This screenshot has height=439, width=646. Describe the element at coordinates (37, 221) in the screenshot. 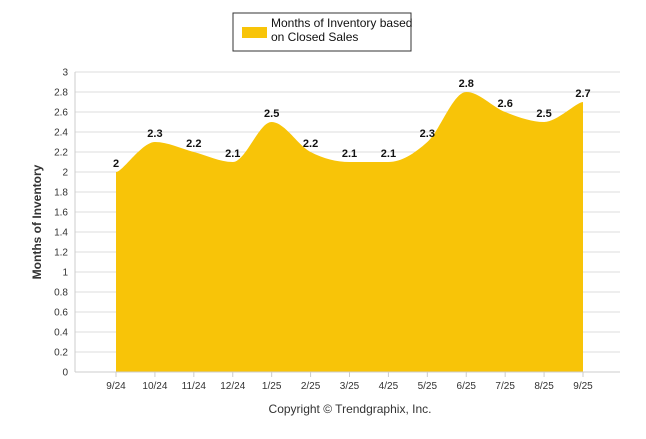

I see `y-axis-label: Months of Inventory` at that location.